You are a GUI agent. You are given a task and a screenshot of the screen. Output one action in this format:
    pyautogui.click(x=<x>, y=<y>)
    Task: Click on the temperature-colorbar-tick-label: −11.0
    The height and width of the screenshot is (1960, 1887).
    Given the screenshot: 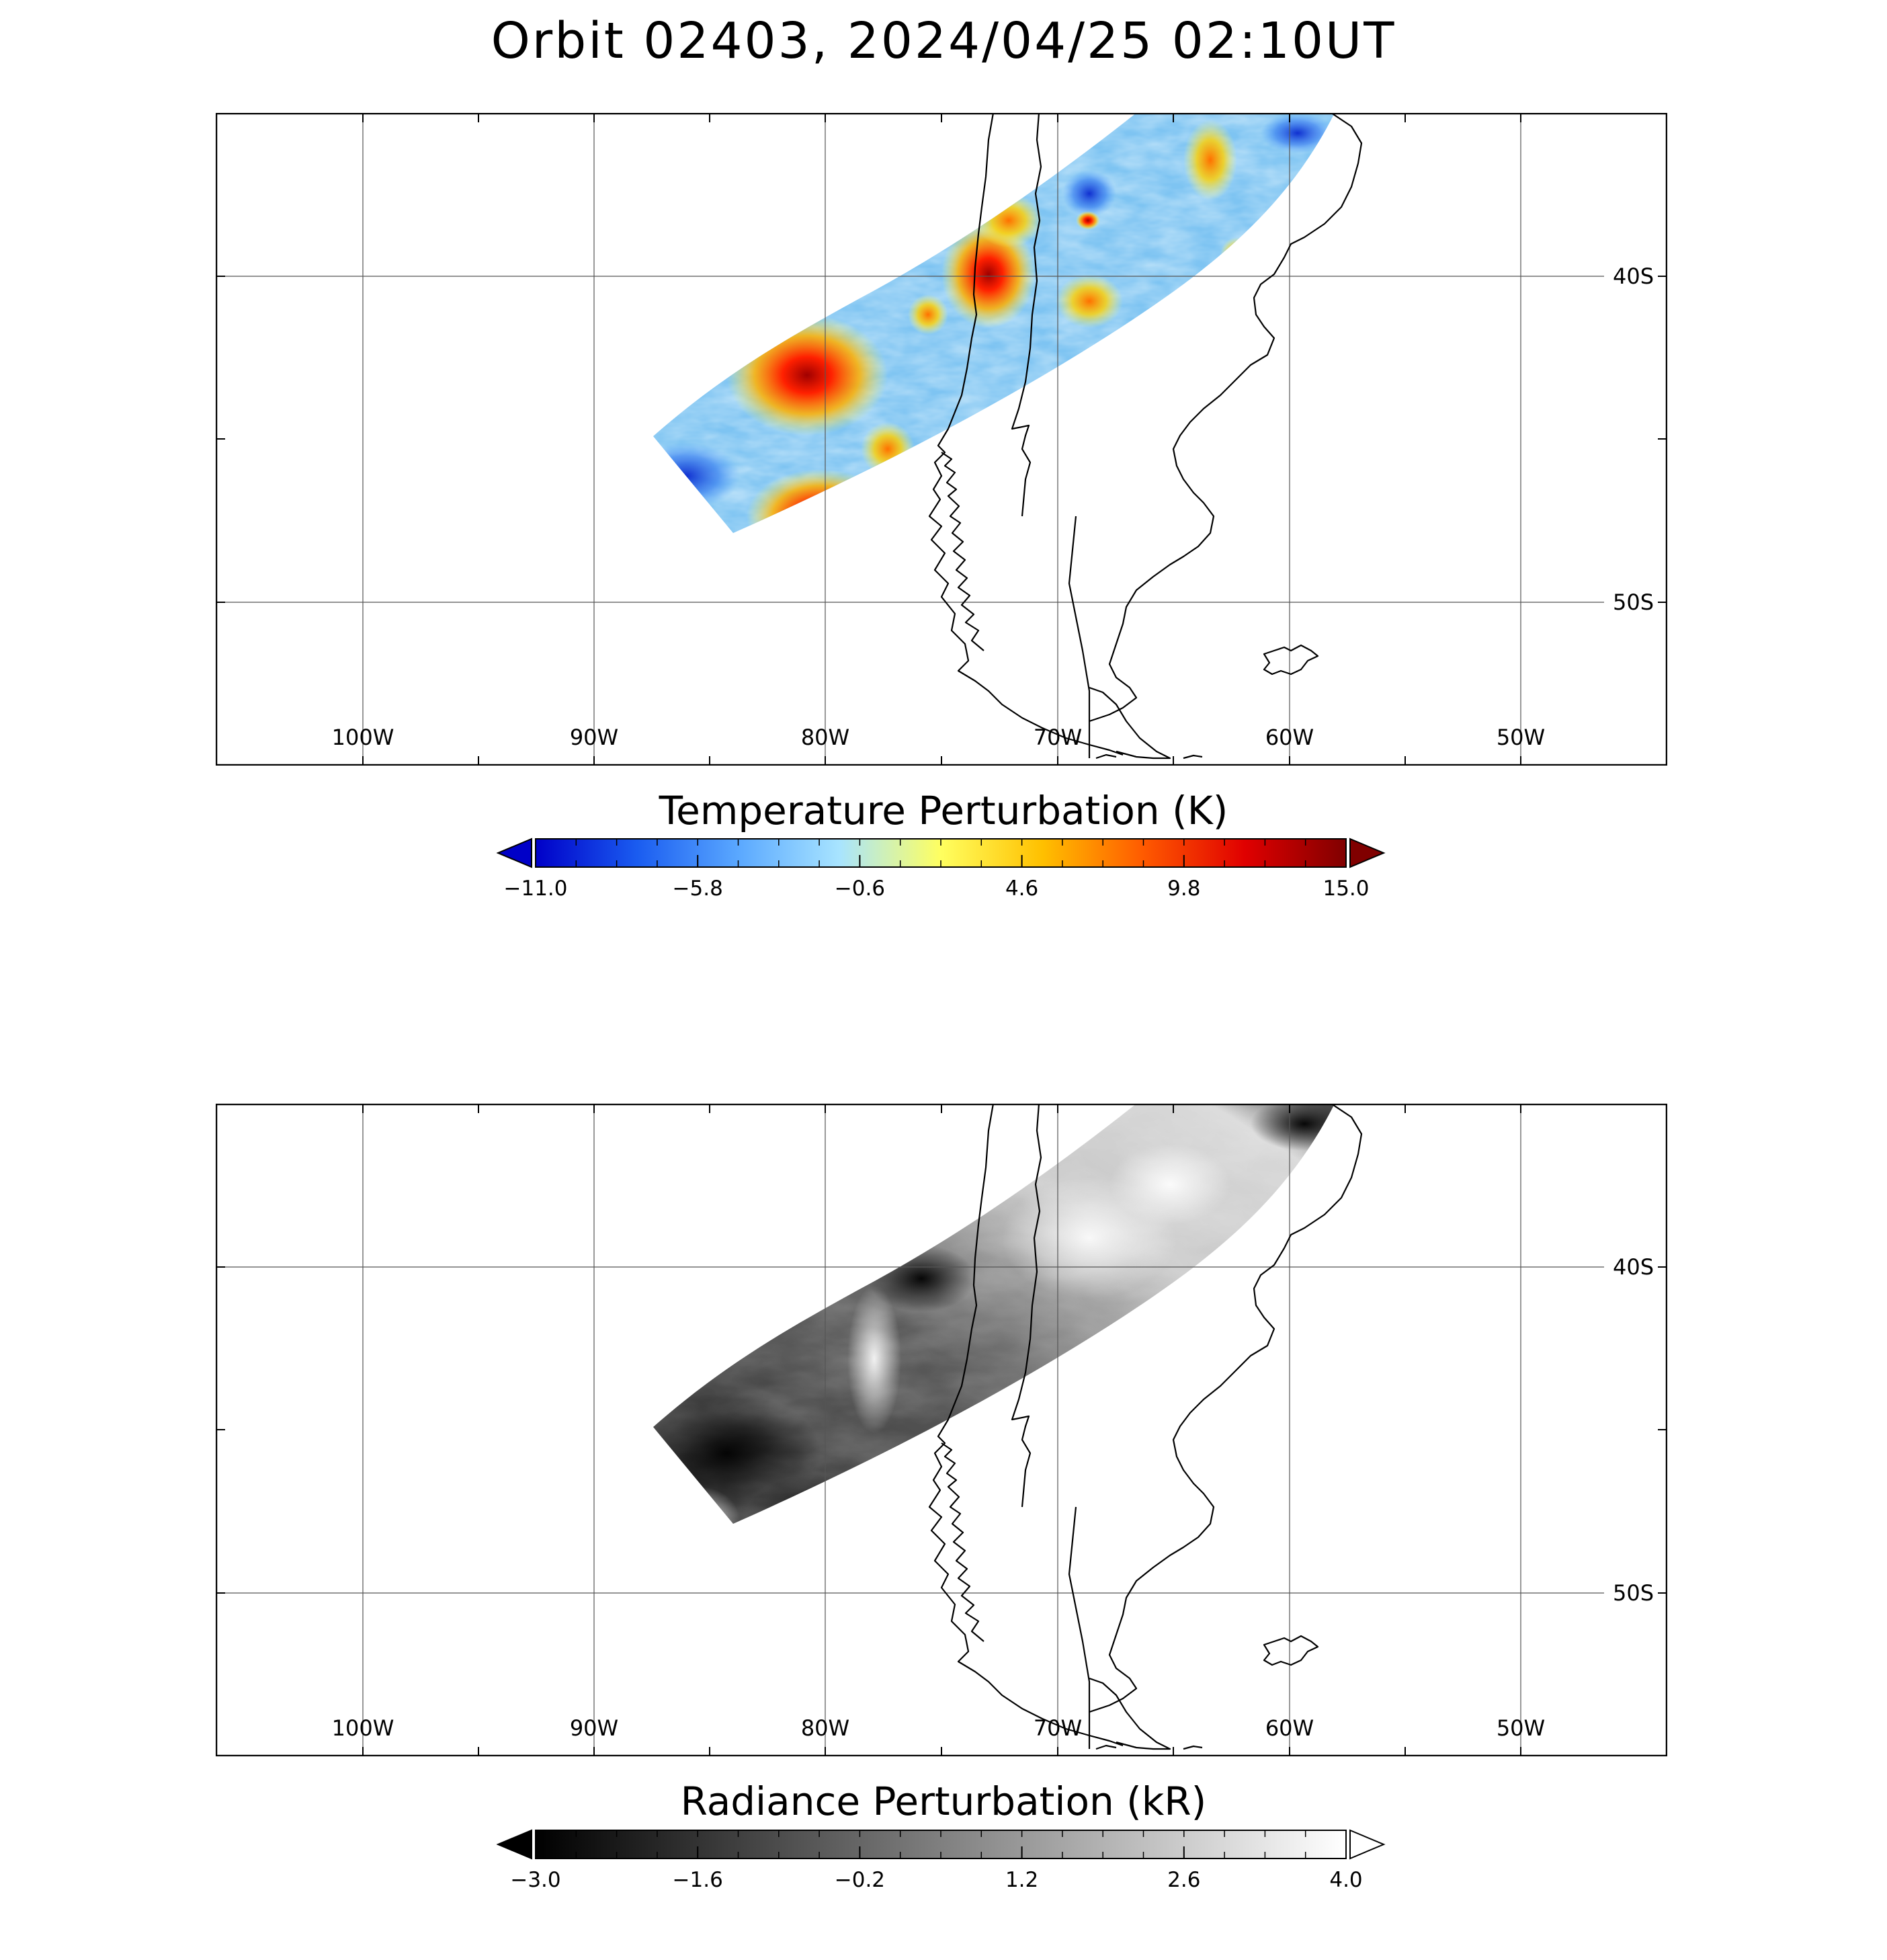 What is the action you would take?
    pyautogui.click(x=536, y=889)
    